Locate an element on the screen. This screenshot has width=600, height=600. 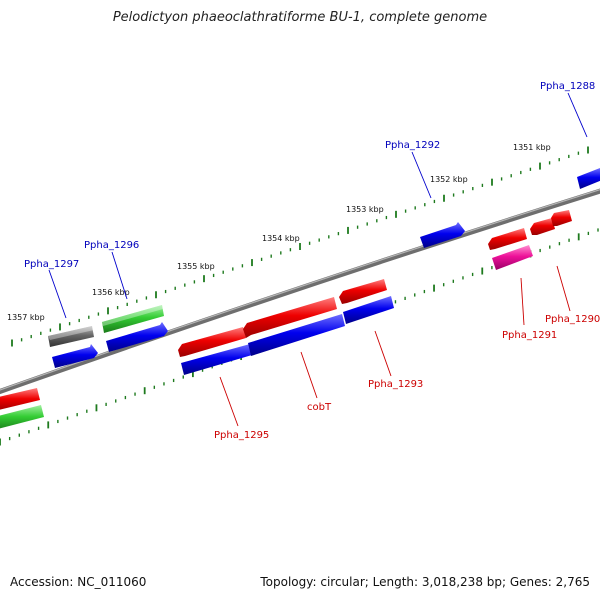
kbp-label-1356: 1356 kbp is located at coordinates (111, 292).